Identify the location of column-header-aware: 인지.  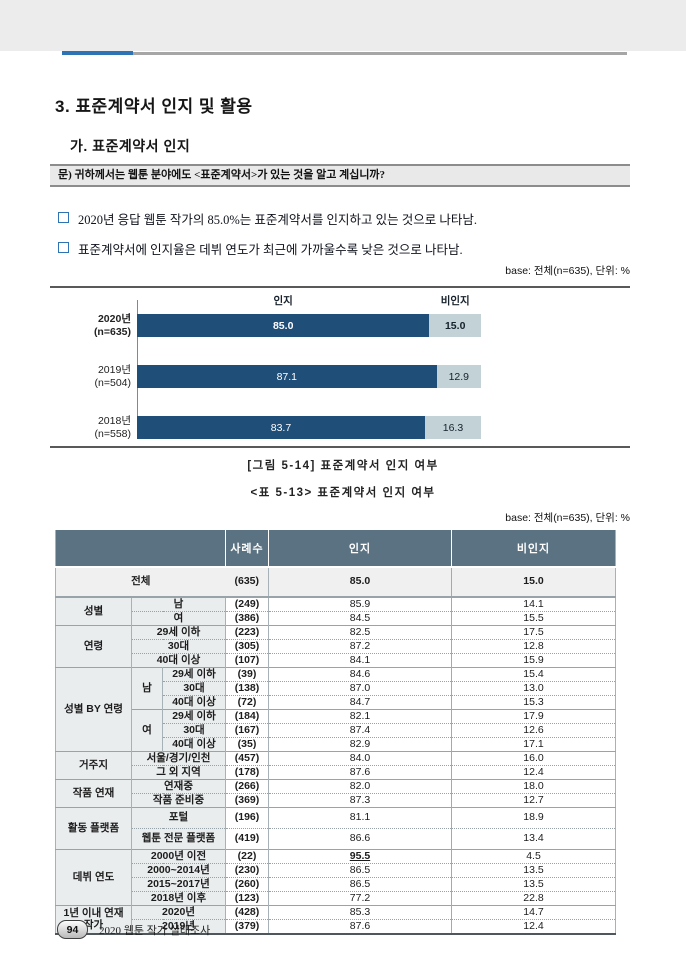
(360, 549).